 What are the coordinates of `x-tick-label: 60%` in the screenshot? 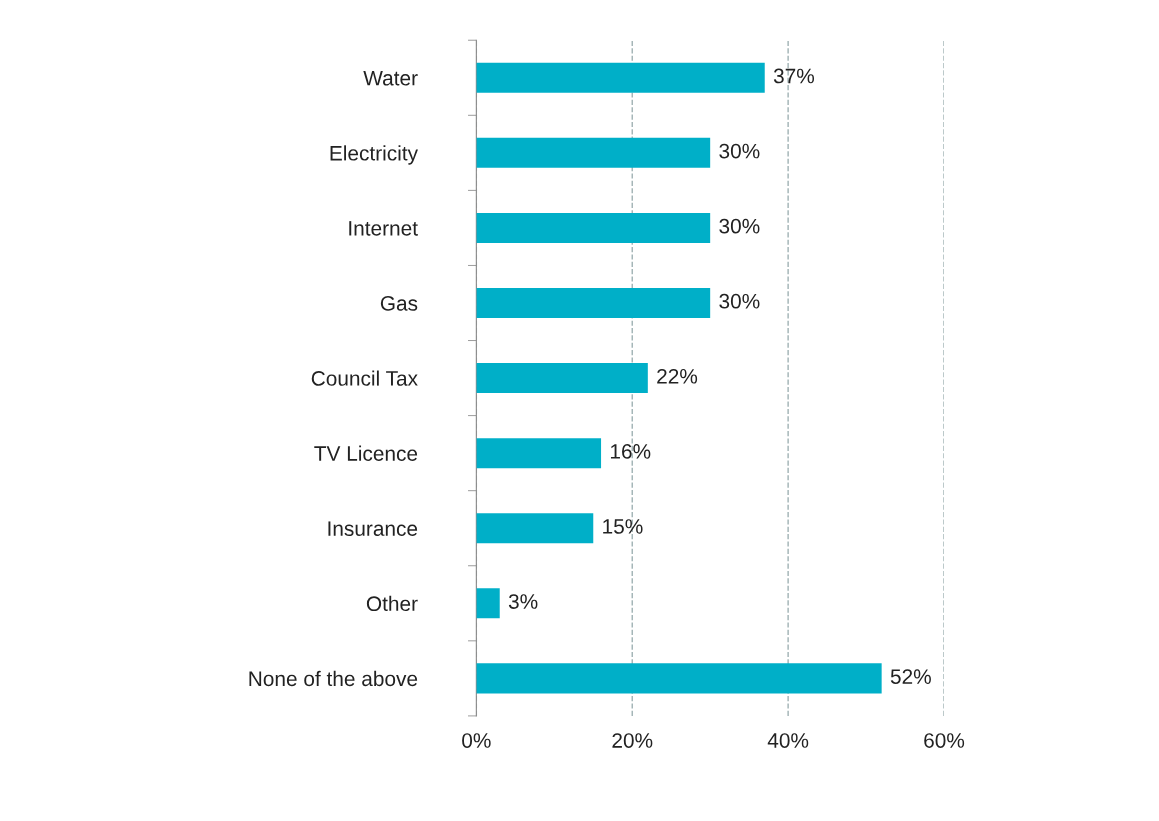 It's located at (944, 740).